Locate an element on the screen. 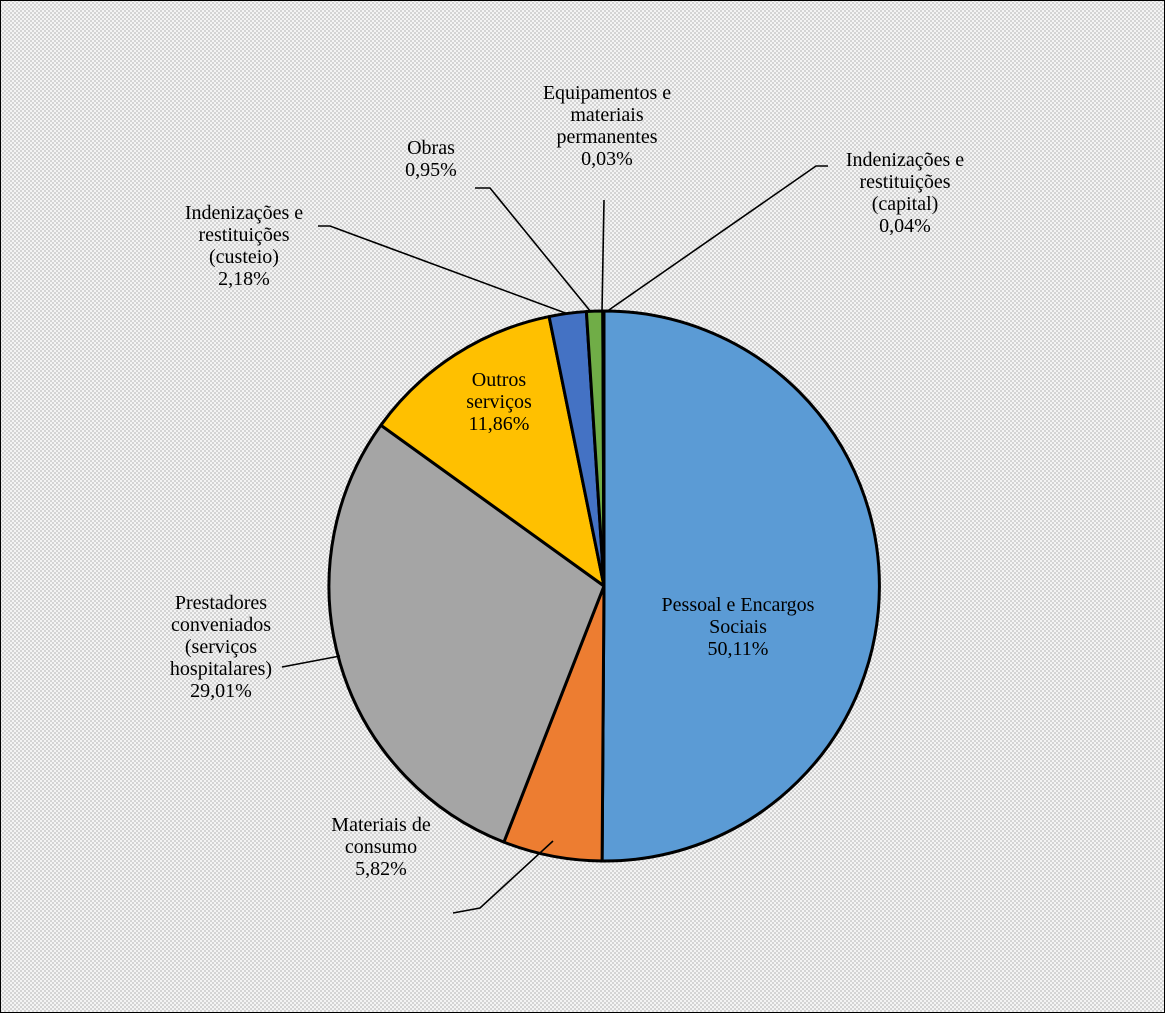  slice-value-label: 11,86% is located at coordinates (499, 424).